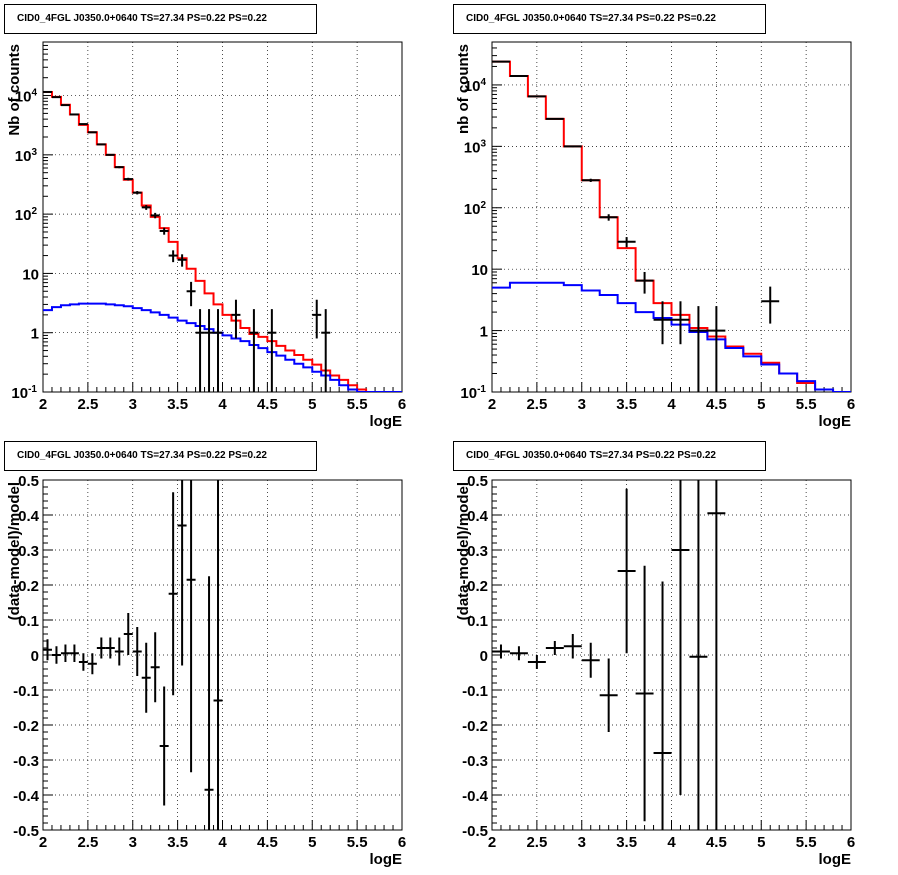 This screenshot has height=875, width=898. Describe the element at coordinates (475, 209) in the screenshot. I see `y-tick-label: 10²` at that location.